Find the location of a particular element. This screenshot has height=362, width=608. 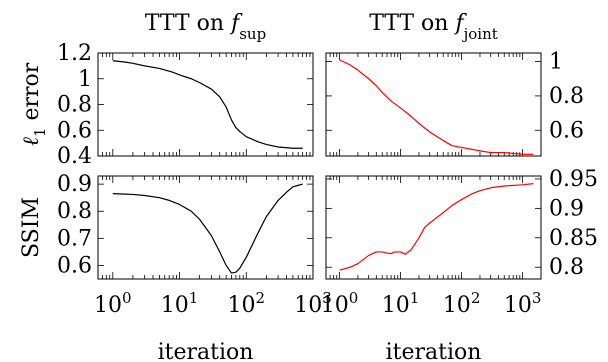

column-title: TTT on fsup is located at coordinates (205, 27).